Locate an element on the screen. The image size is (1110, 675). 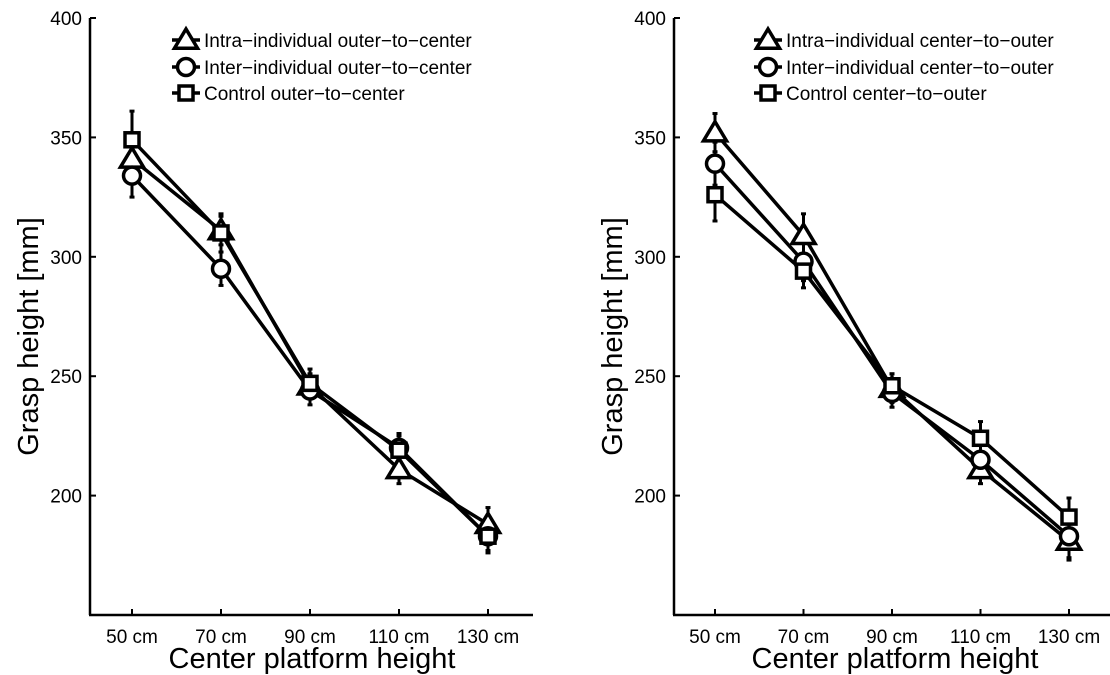
legend-label: Inter−individual outer−to−center is located at coordinates (338, 68).